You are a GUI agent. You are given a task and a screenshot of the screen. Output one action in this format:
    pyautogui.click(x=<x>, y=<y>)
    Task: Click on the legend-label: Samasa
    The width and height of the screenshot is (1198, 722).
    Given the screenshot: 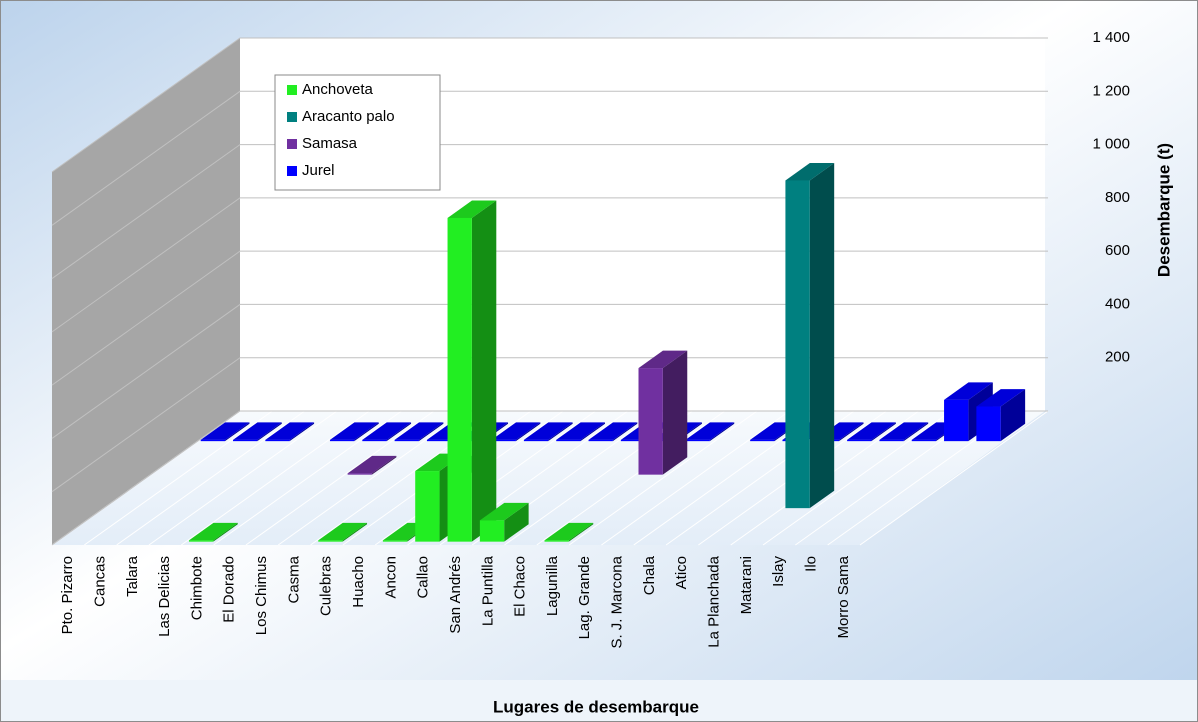 What is the action you would take?
    pyautogui.click(x=330, y=143)
    